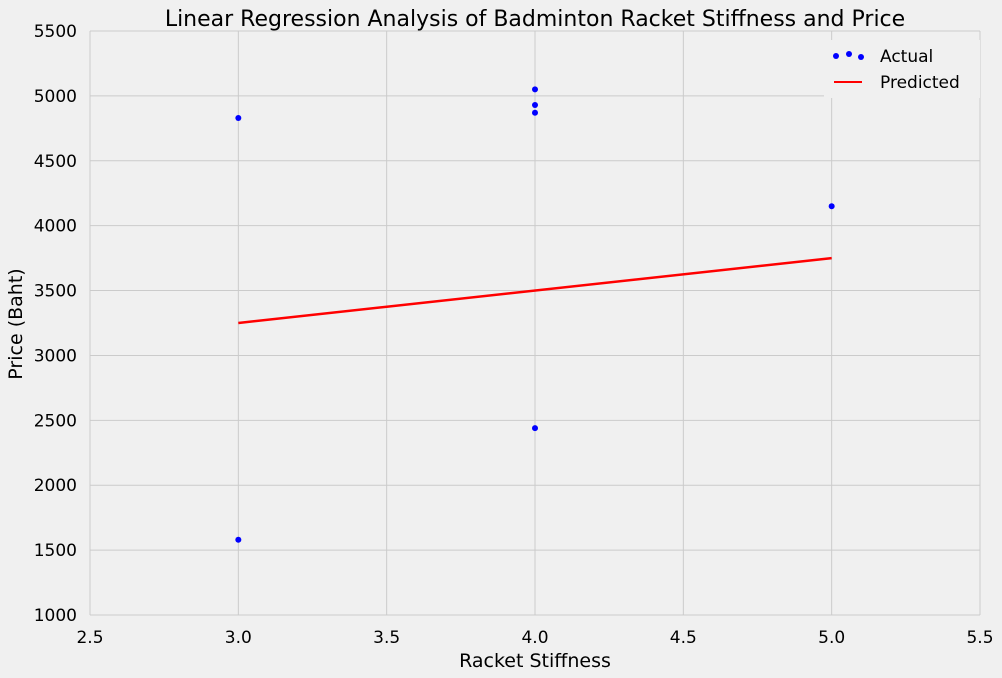 The image size is (1002, 678). I want to click on legend-actual-label: Actual, so click(906, 57).